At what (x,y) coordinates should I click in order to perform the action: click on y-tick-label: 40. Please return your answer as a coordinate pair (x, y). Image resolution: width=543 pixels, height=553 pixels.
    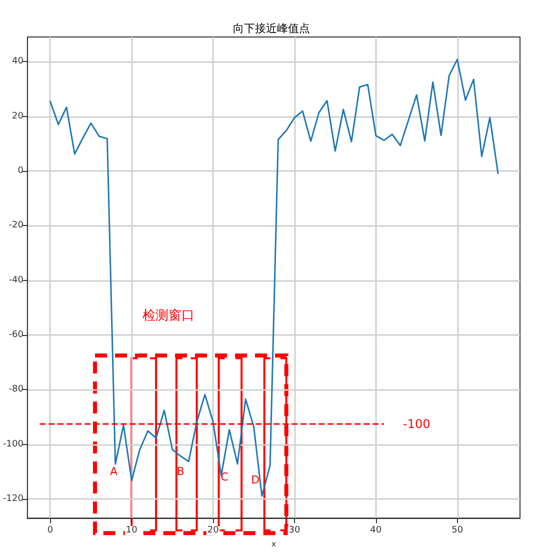
    Looking at the image, I should click on (18, 61).